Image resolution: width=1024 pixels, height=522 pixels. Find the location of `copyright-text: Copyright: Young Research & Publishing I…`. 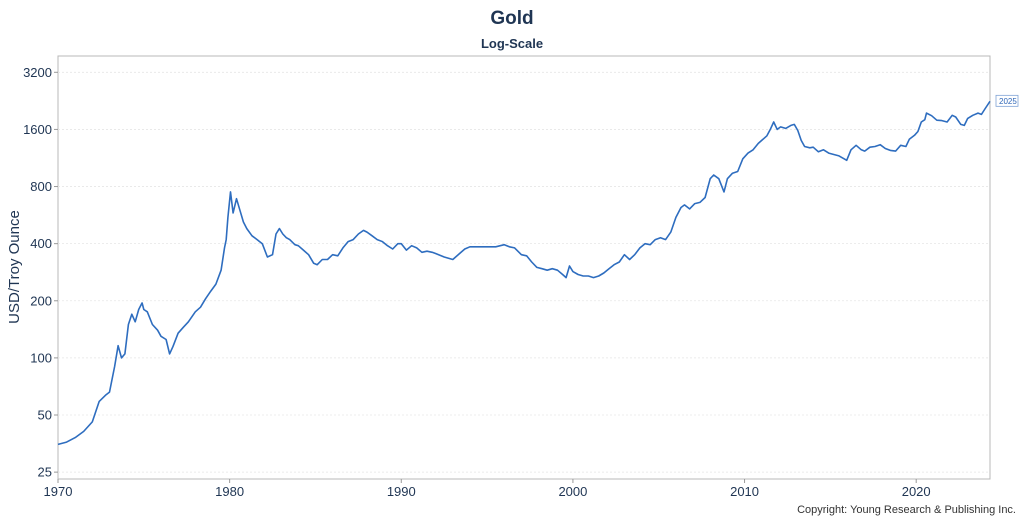

copyright-text: Copyright: Young Research & Publishing I… is located at coordinates (906, 510).